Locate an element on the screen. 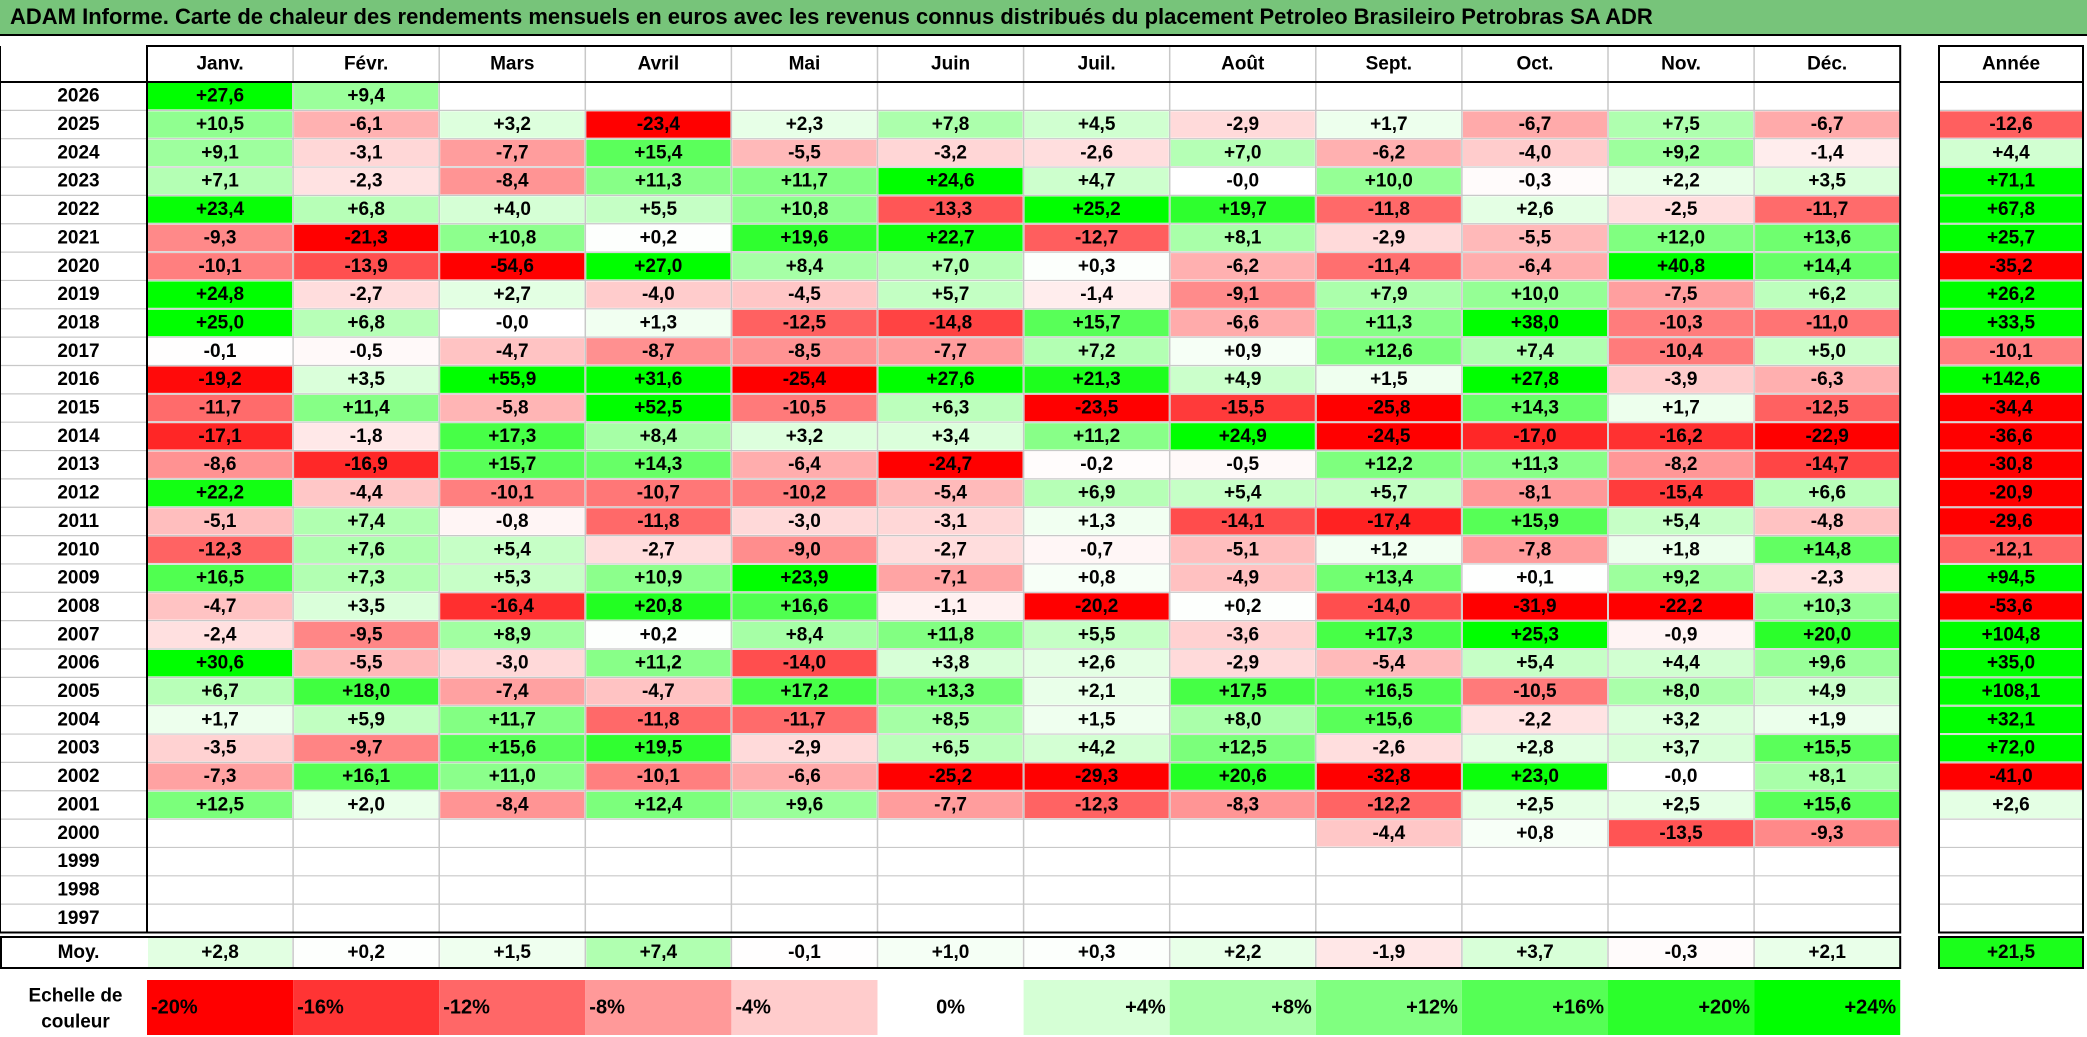 This screenshot has width=2087, height=1037. cell-label-2014-7: +11,2 is located at coordinates (1096, 436).